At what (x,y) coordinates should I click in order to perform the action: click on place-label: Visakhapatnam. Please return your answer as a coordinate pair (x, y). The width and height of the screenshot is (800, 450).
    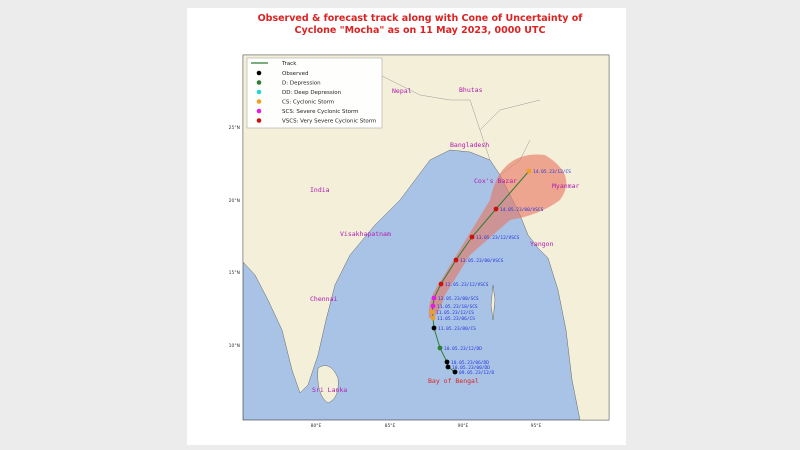
    Looking at the image, I should click on (365, 234).